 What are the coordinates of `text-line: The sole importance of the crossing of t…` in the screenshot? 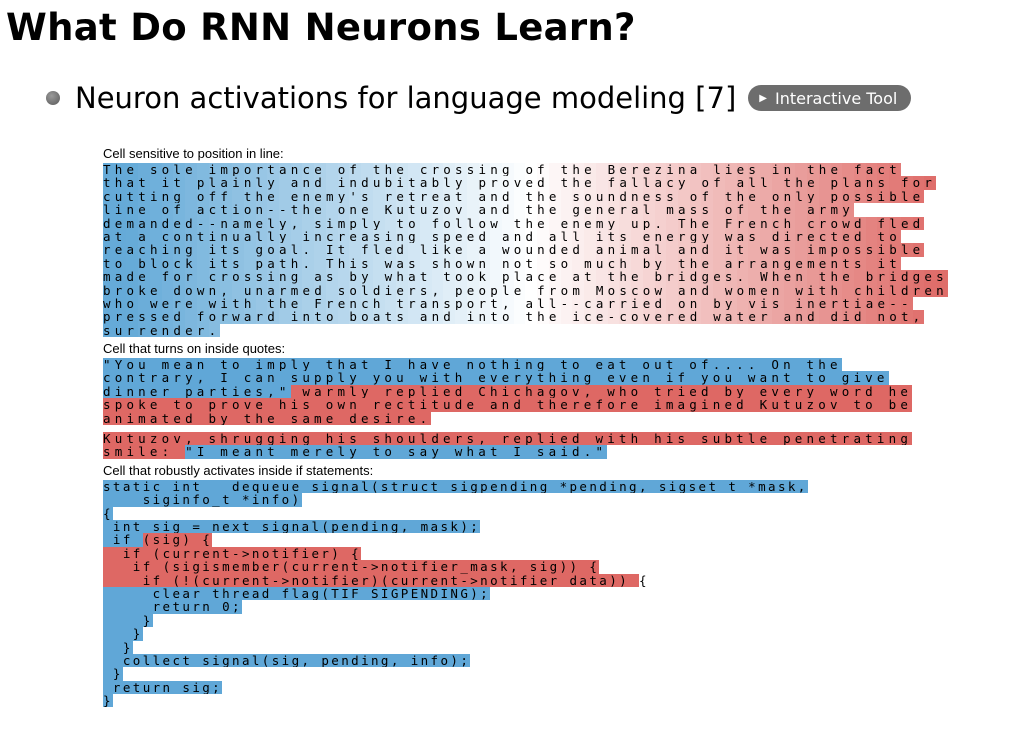 It's located at (502, 170).